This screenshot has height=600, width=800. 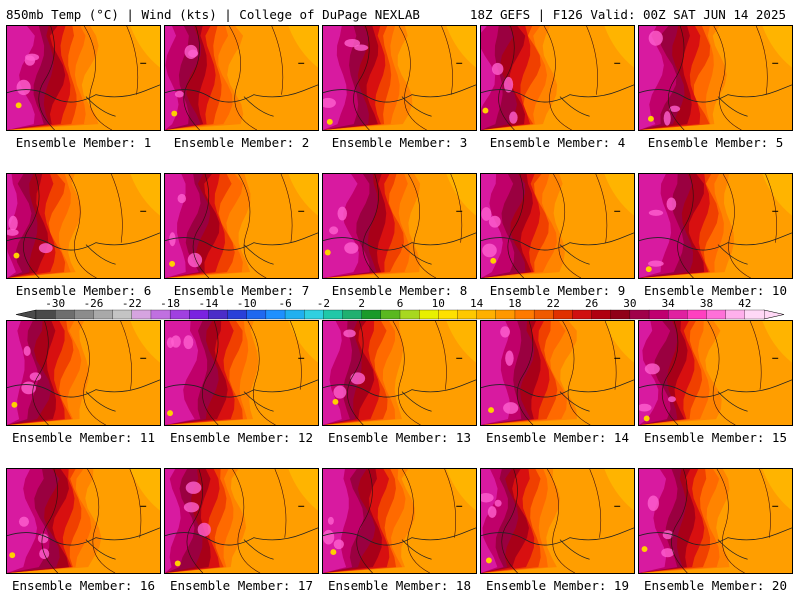 What do you see at coordinates (706, 303) in the screenshot?
I see `colorbar-tick-label: 38` at bounding box center [706, 303].